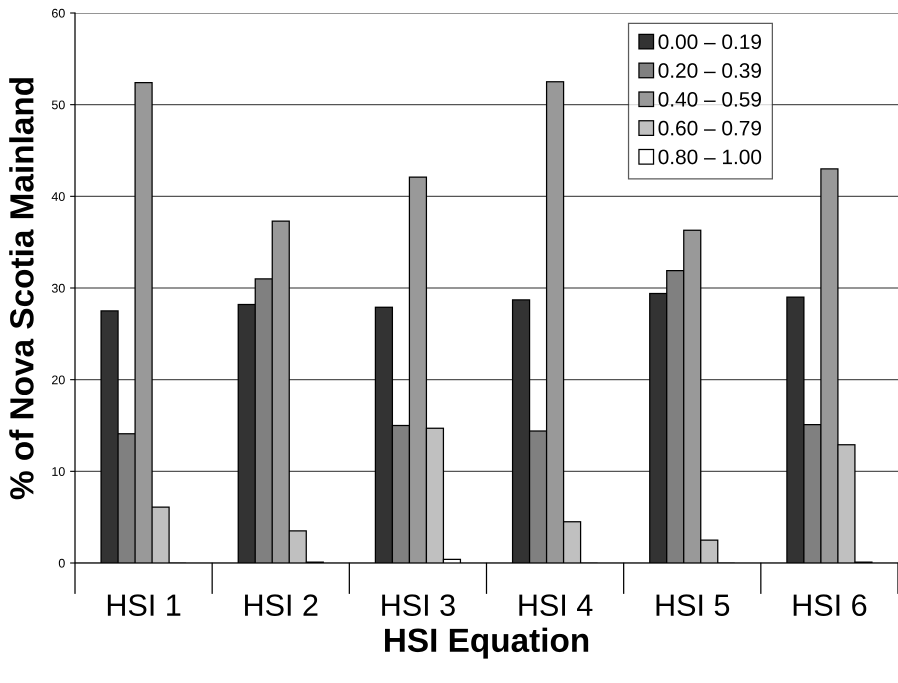  Describe the element at coordinates (709, 99) in the screenshot. I see `legend-label: 0.40 – 0.59` at that location.